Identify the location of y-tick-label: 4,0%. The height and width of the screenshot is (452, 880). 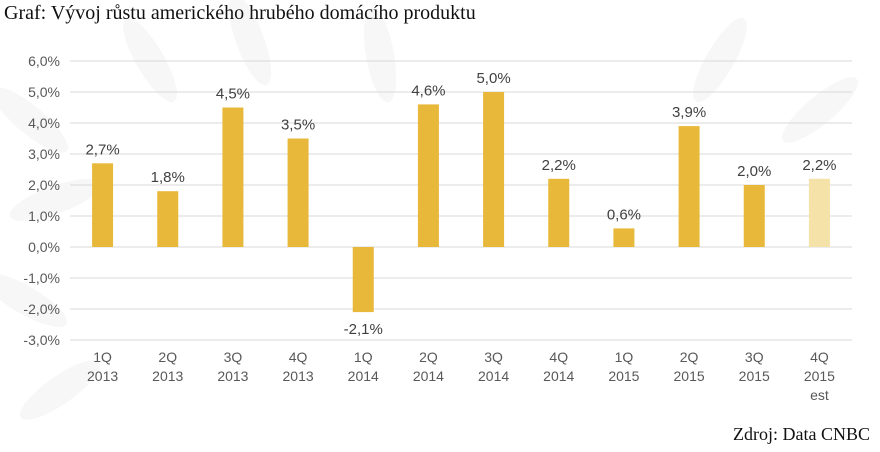
(44, 123).